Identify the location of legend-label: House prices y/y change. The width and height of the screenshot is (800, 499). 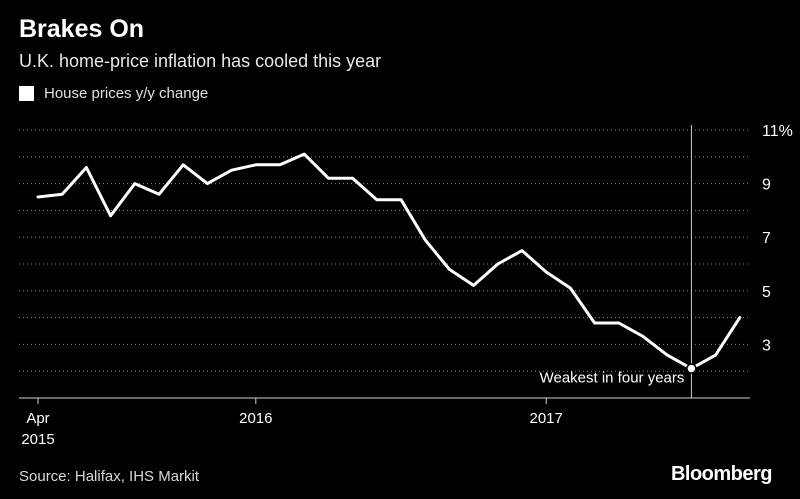
(126, 93).